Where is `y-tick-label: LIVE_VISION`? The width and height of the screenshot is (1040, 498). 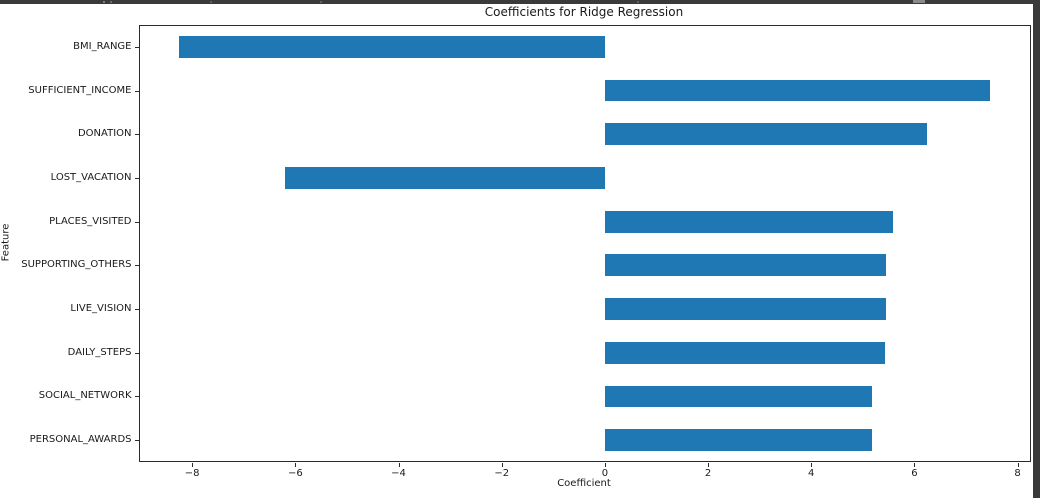 y-tick-label: LIVE_VISION is located at coordinates (101, 309).